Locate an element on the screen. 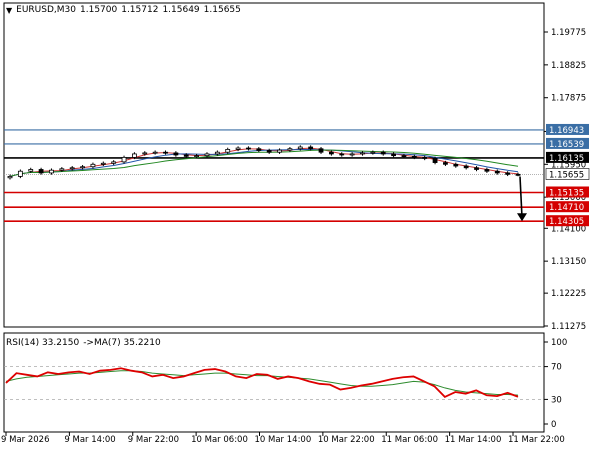 The width and height of the screenshot is (590, 450). time-label: 10 Mar 14:00 is located at coordinates (283, 440).